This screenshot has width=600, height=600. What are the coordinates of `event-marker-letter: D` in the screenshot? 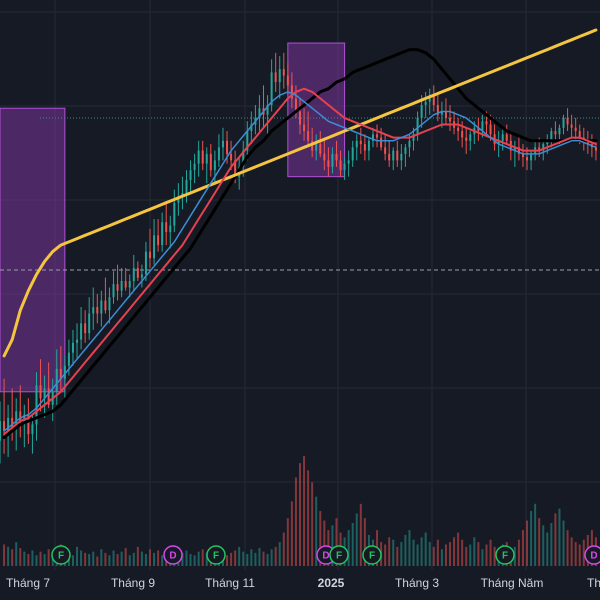 It's located at (172, 556).